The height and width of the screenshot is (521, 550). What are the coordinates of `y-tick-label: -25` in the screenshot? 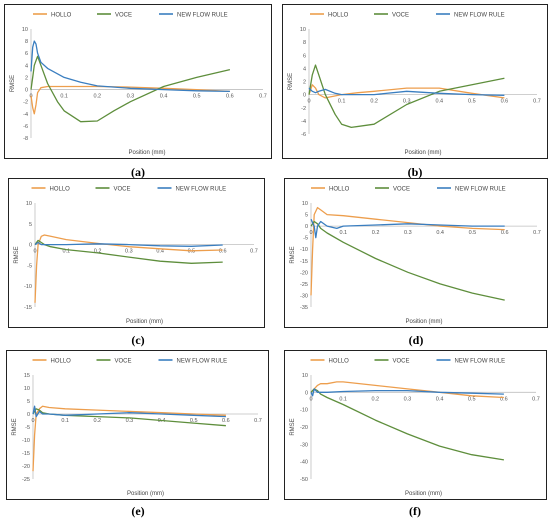 It's located at (26, 480).